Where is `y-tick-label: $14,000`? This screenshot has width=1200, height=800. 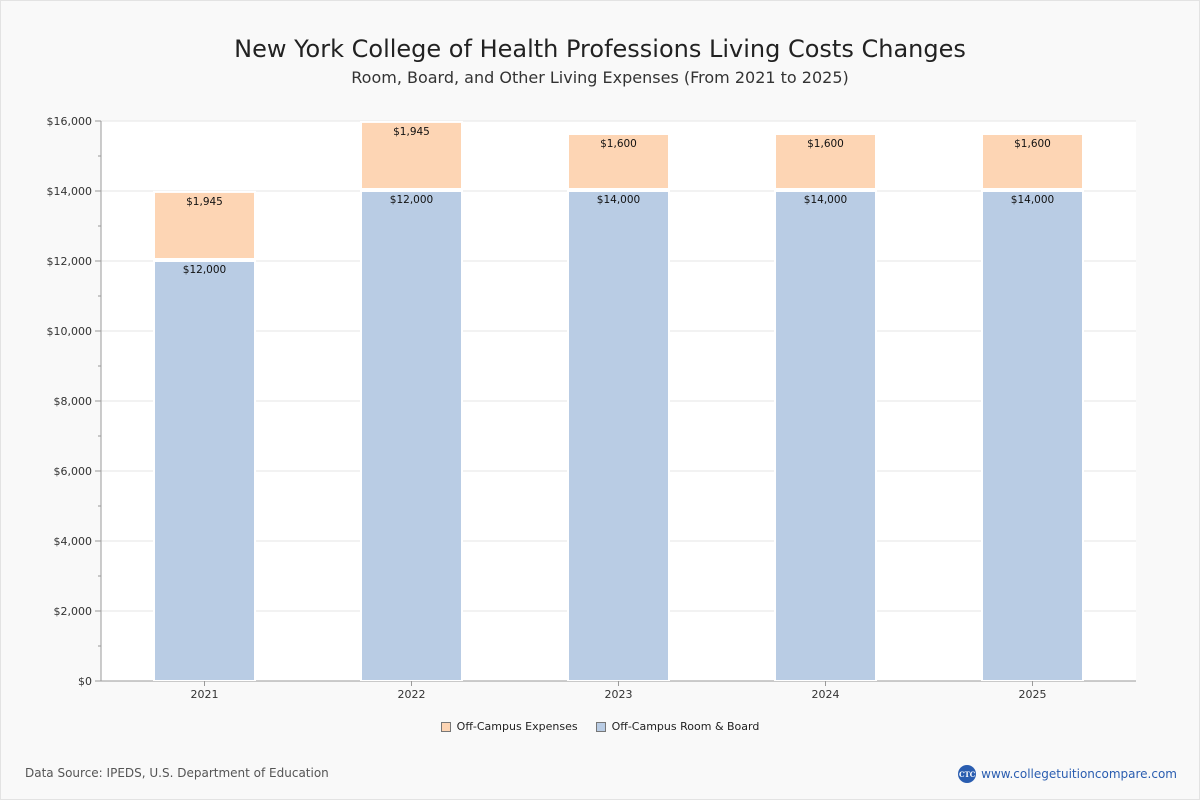
y-tick-label: $14,000 is located at coordinates (70, 191).